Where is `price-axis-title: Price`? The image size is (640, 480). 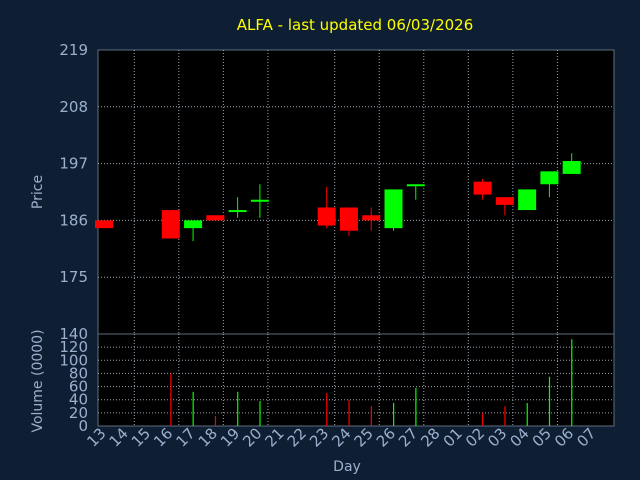 price-axis-title: Price is located at coordinates (38, 192).